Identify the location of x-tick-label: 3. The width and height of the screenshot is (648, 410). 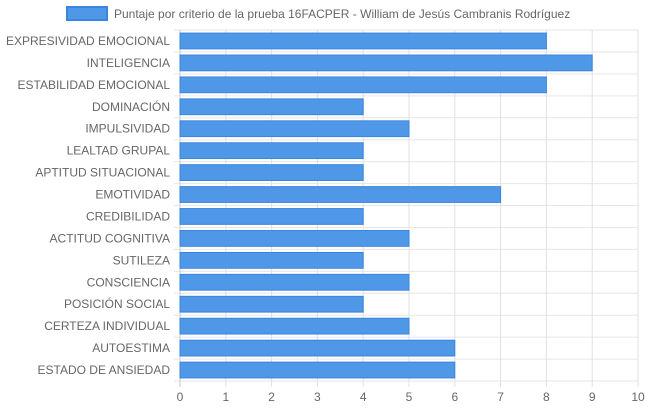
(317, 397).